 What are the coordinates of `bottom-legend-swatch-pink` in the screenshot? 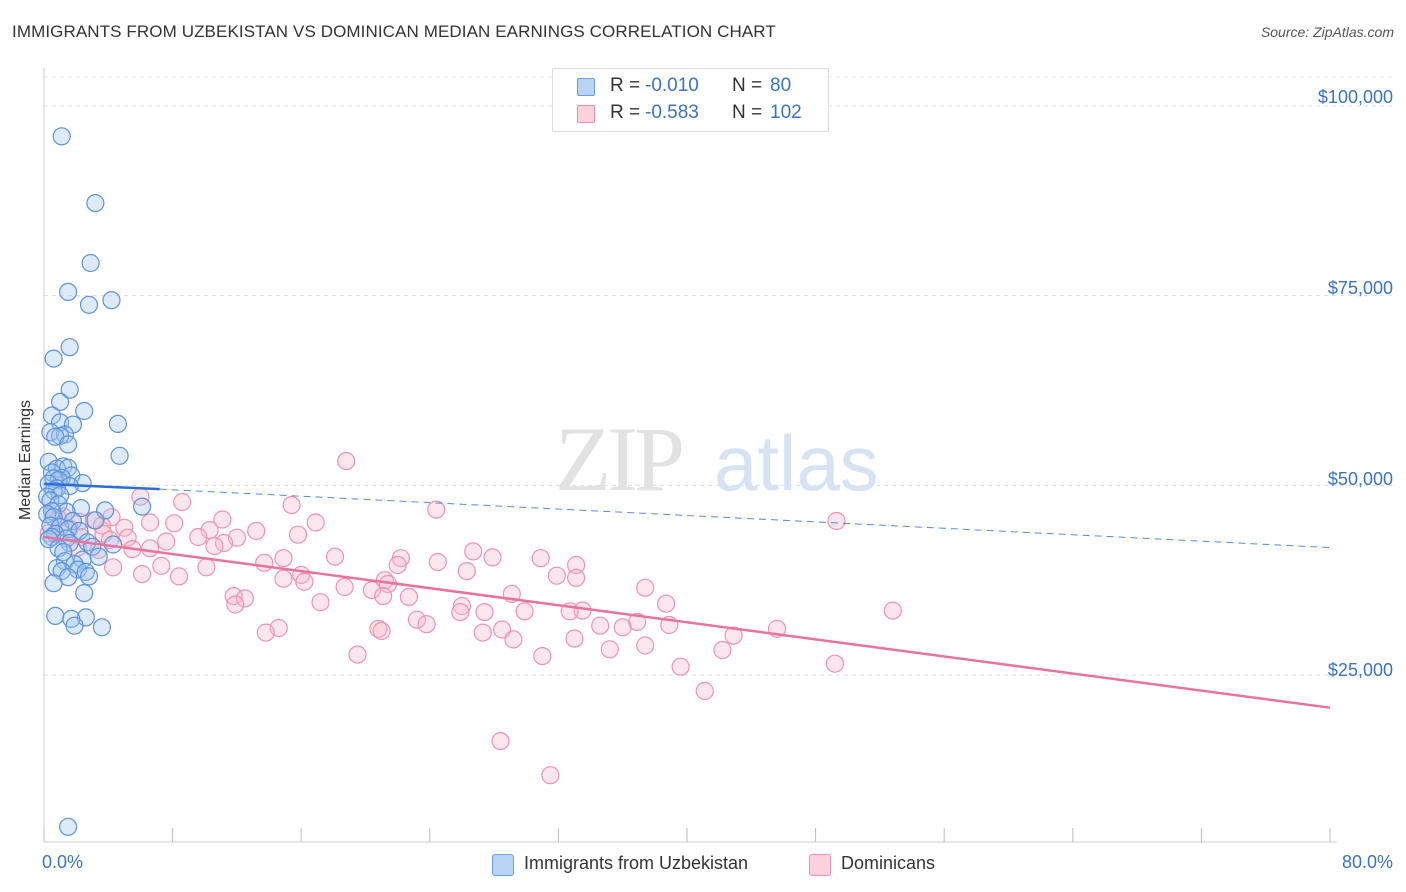 It's located at (820, 865).